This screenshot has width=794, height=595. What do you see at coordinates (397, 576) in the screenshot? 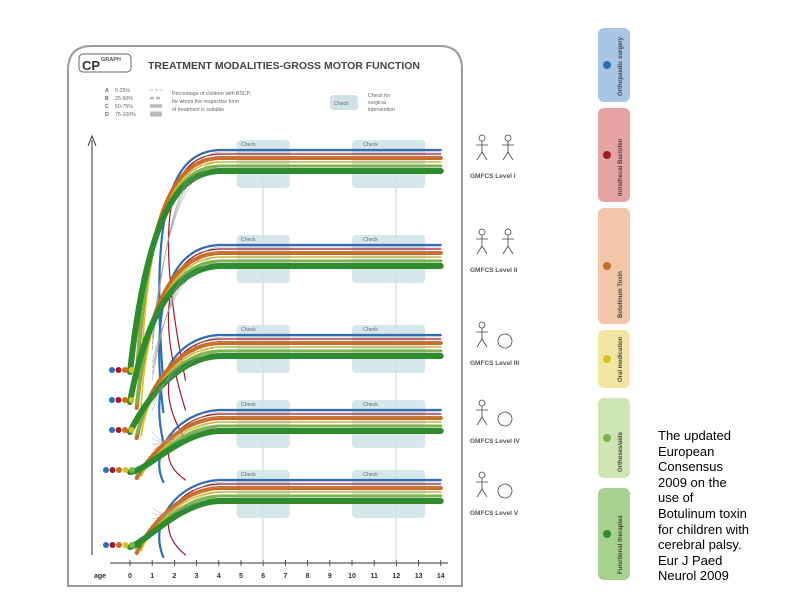
I see `x-tick-label: 12` at bounding box center [397, 576].